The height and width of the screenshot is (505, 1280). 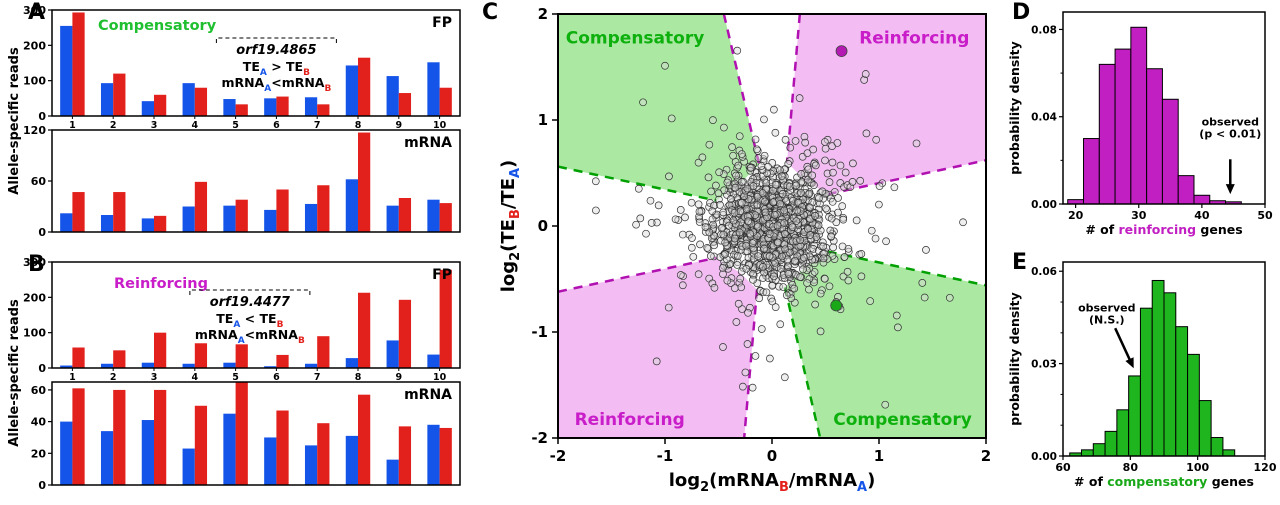 What do you see at coordinates (34, 130) in the screenshot?
I see `y-tick-label: 120` at bounding box center [34, 130].